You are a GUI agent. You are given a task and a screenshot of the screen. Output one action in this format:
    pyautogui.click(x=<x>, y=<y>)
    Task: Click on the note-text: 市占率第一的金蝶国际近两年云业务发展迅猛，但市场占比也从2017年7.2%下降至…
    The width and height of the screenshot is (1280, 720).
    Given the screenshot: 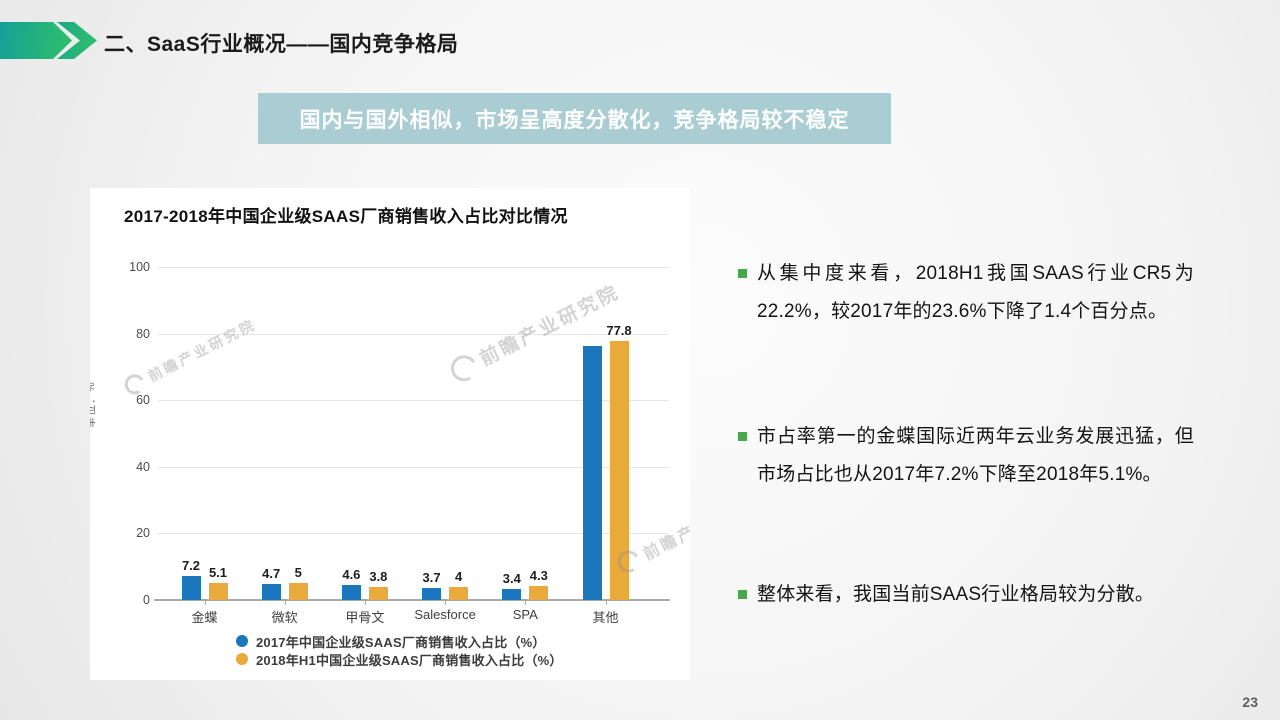 What is the action you would take?
    pyautogui.click(x=975, y=455)
    